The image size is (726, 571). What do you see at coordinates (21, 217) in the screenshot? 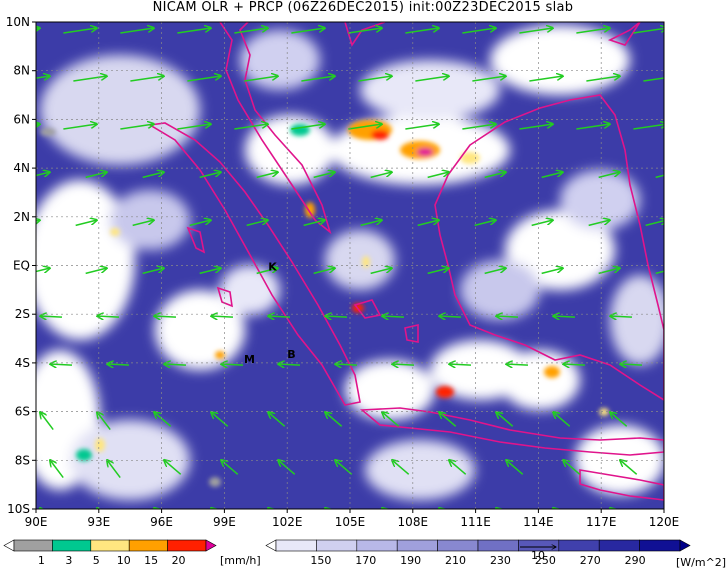
I see `lat-tick-label: 2N` at bounding box center [21, 217].